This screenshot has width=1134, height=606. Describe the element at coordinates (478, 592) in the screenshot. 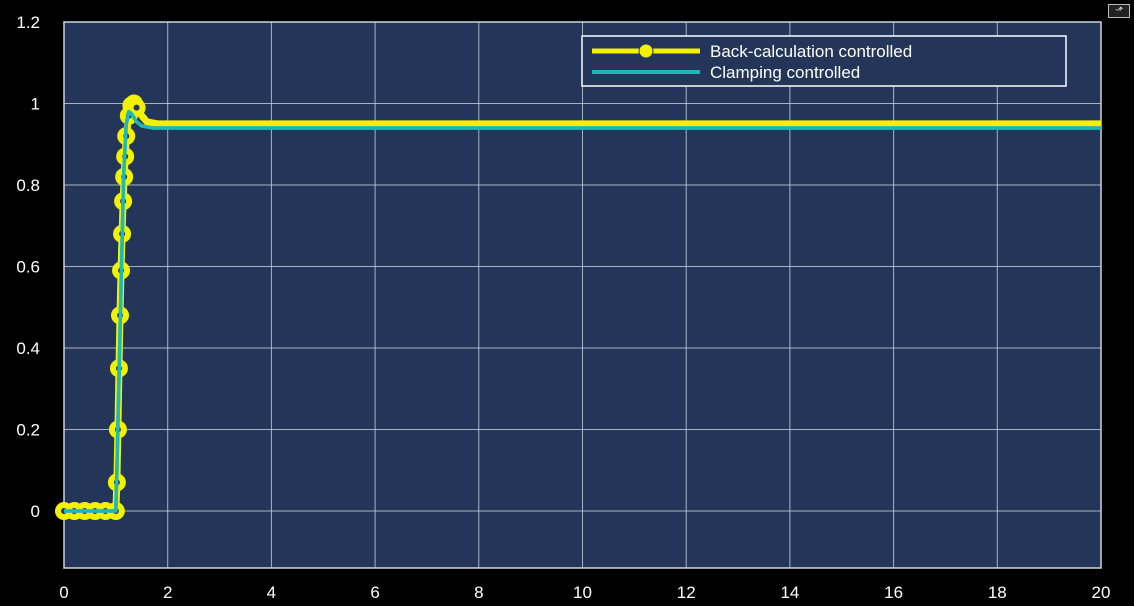

I see `x-tick-label: 8` at that location.